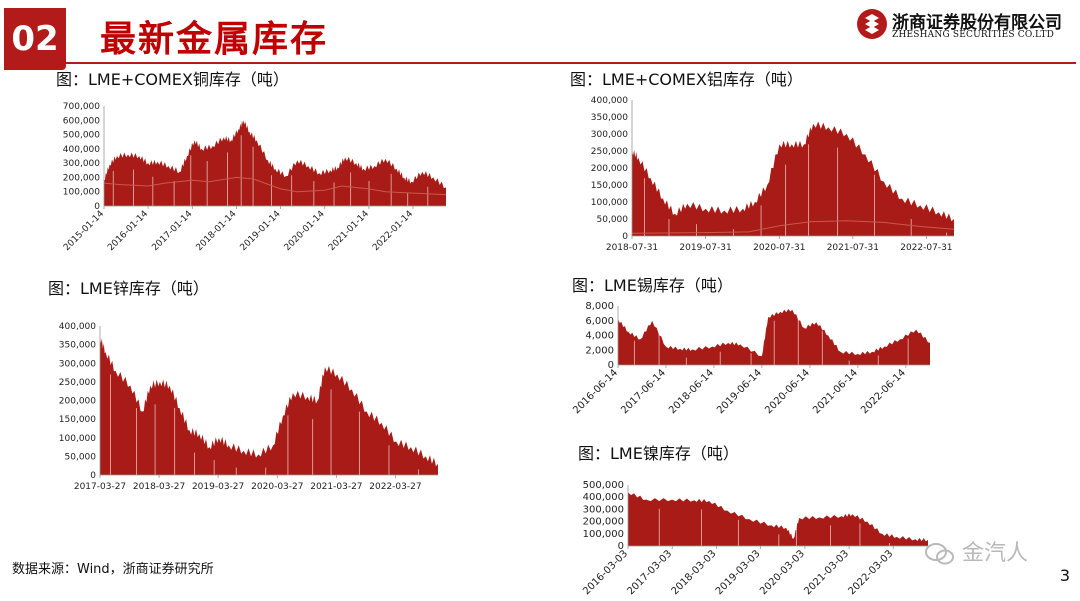  Describe the element at coordinates (35, 39) in the screenshot. I see `section-number-badge: 02` at that location.